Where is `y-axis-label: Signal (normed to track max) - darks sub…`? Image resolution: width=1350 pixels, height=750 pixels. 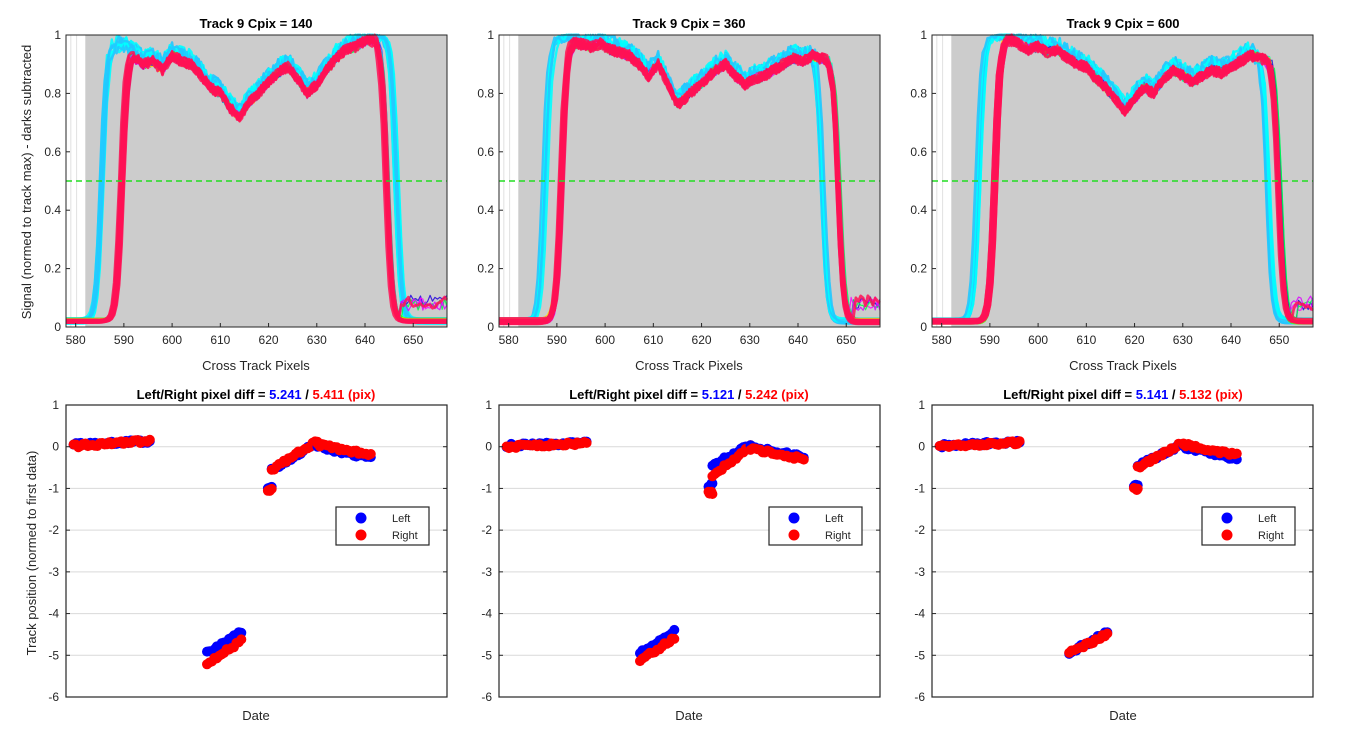
y-axis-label: Signal (normed to track max) - darks sub… is located at coordinates (26, 182).